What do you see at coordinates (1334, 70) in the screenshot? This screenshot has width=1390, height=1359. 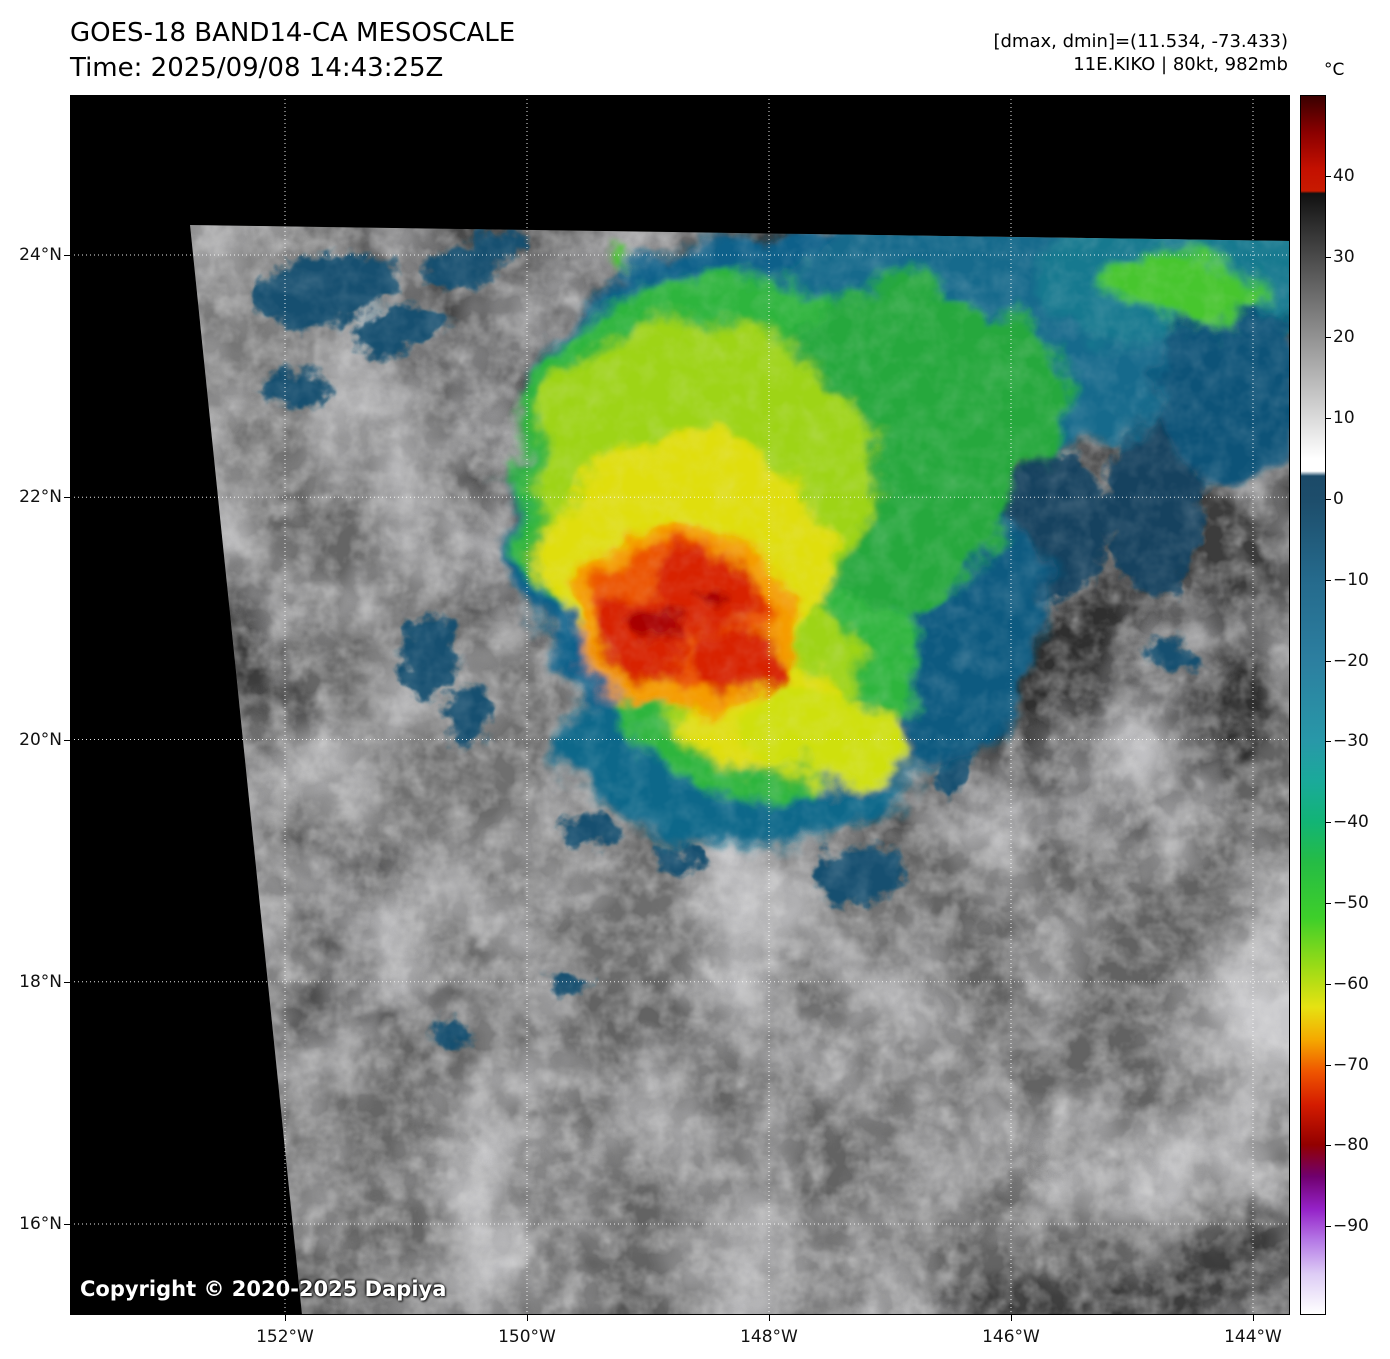 I see `colorbar-unit-label: °C` at bounding box center [1334, 70].